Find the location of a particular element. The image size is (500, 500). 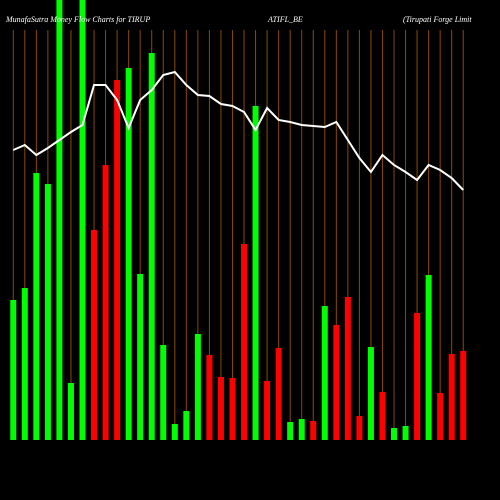

company-name: (Tirupati Forge Limit is located at coordinates (437, 19).